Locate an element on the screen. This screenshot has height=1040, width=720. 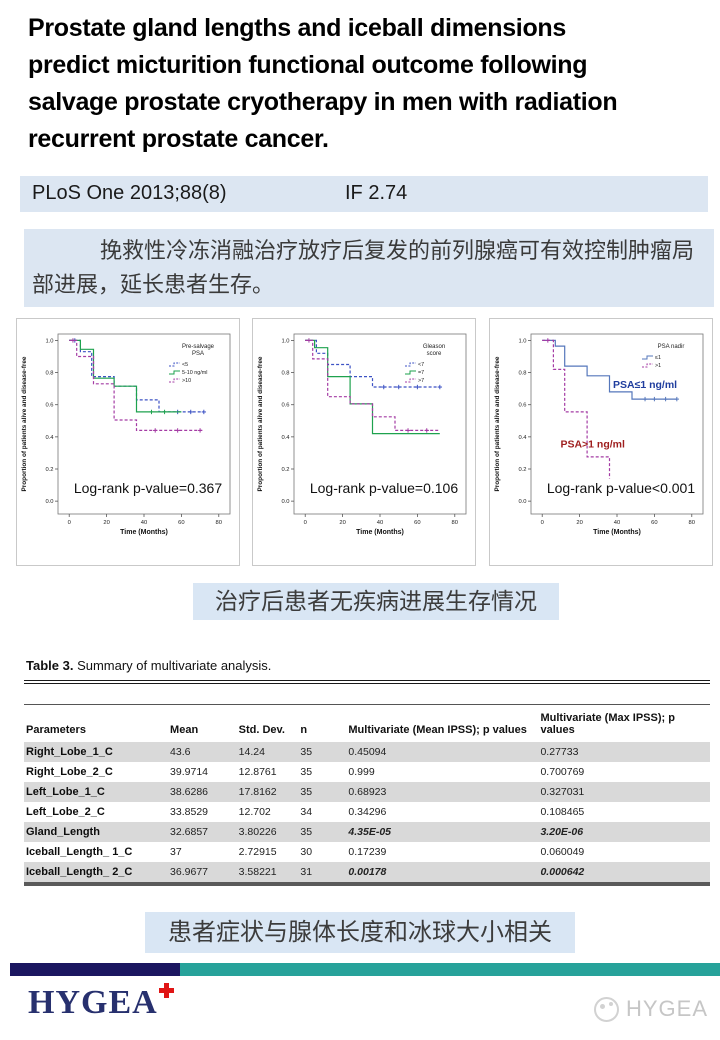
svg-text: Pre-salvage is located at coordinates (198, 347).